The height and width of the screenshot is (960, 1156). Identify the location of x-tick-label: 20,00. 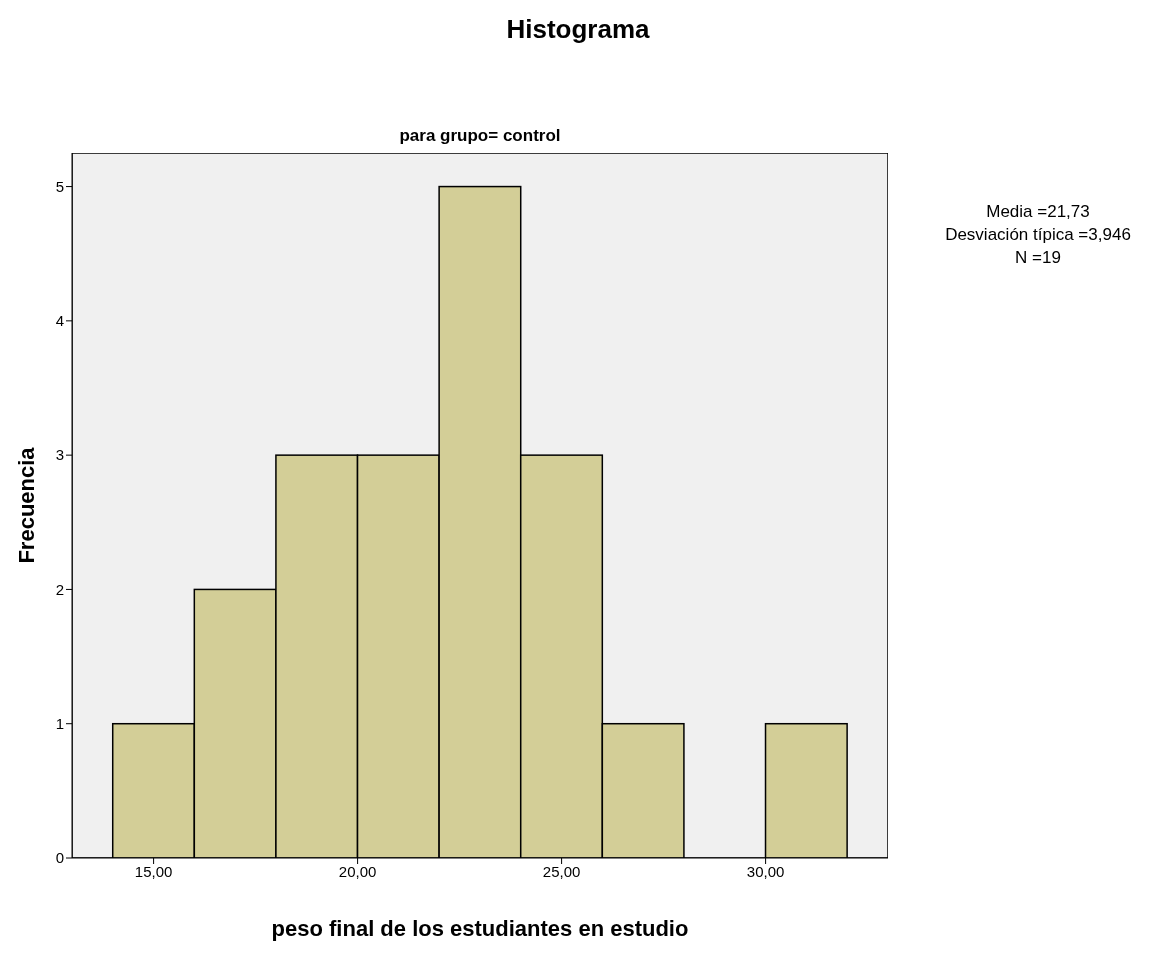
(357, 871).